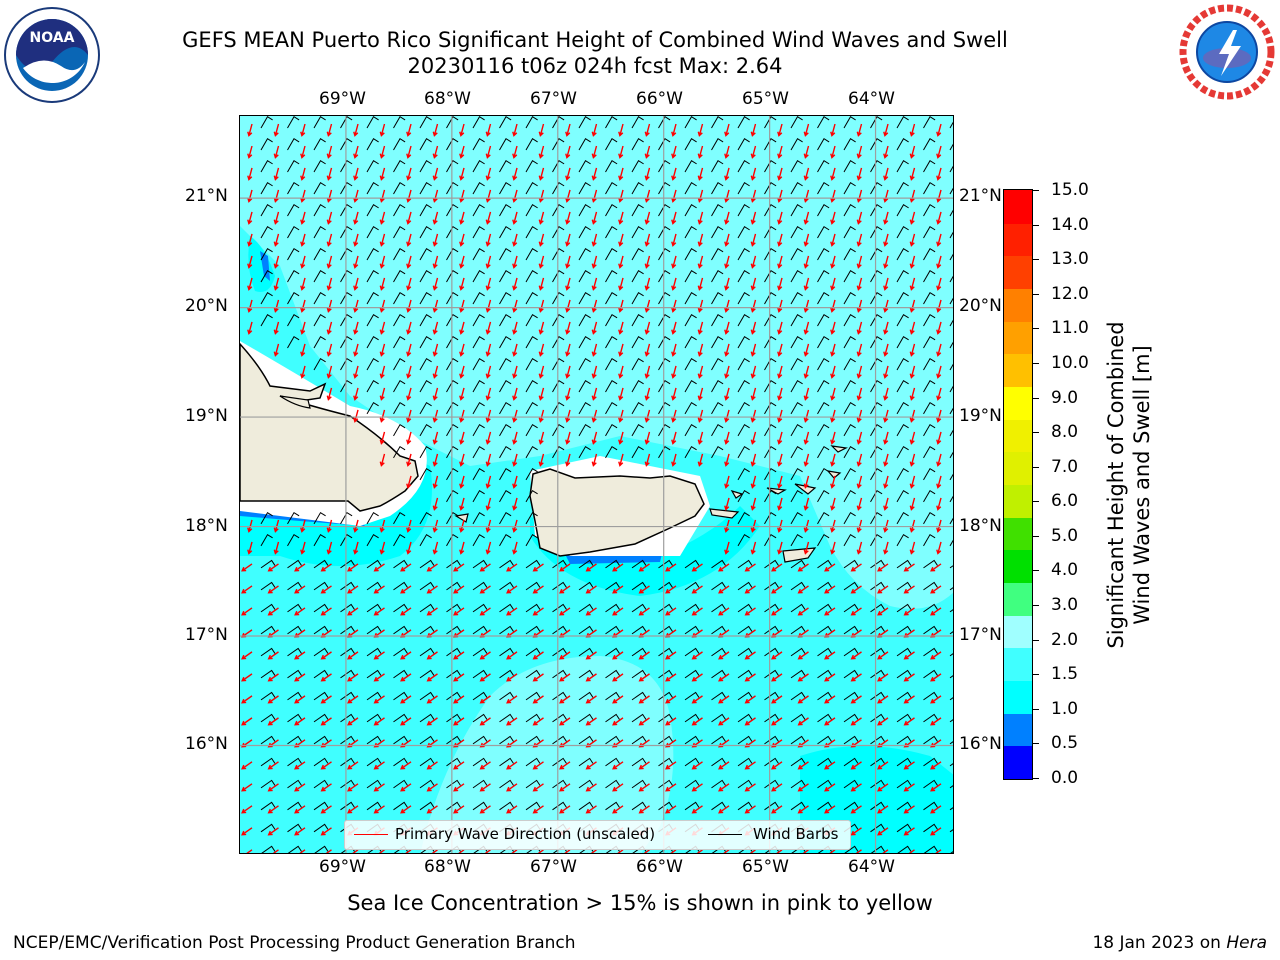 This screenshot has width=1280, height=960. What do you see at coordinates (595, 66) in the screenshot?
I see `map-title-line2: 20230116 t06z 024h fcst Max: 2.64` at bounding box center [595, 66].